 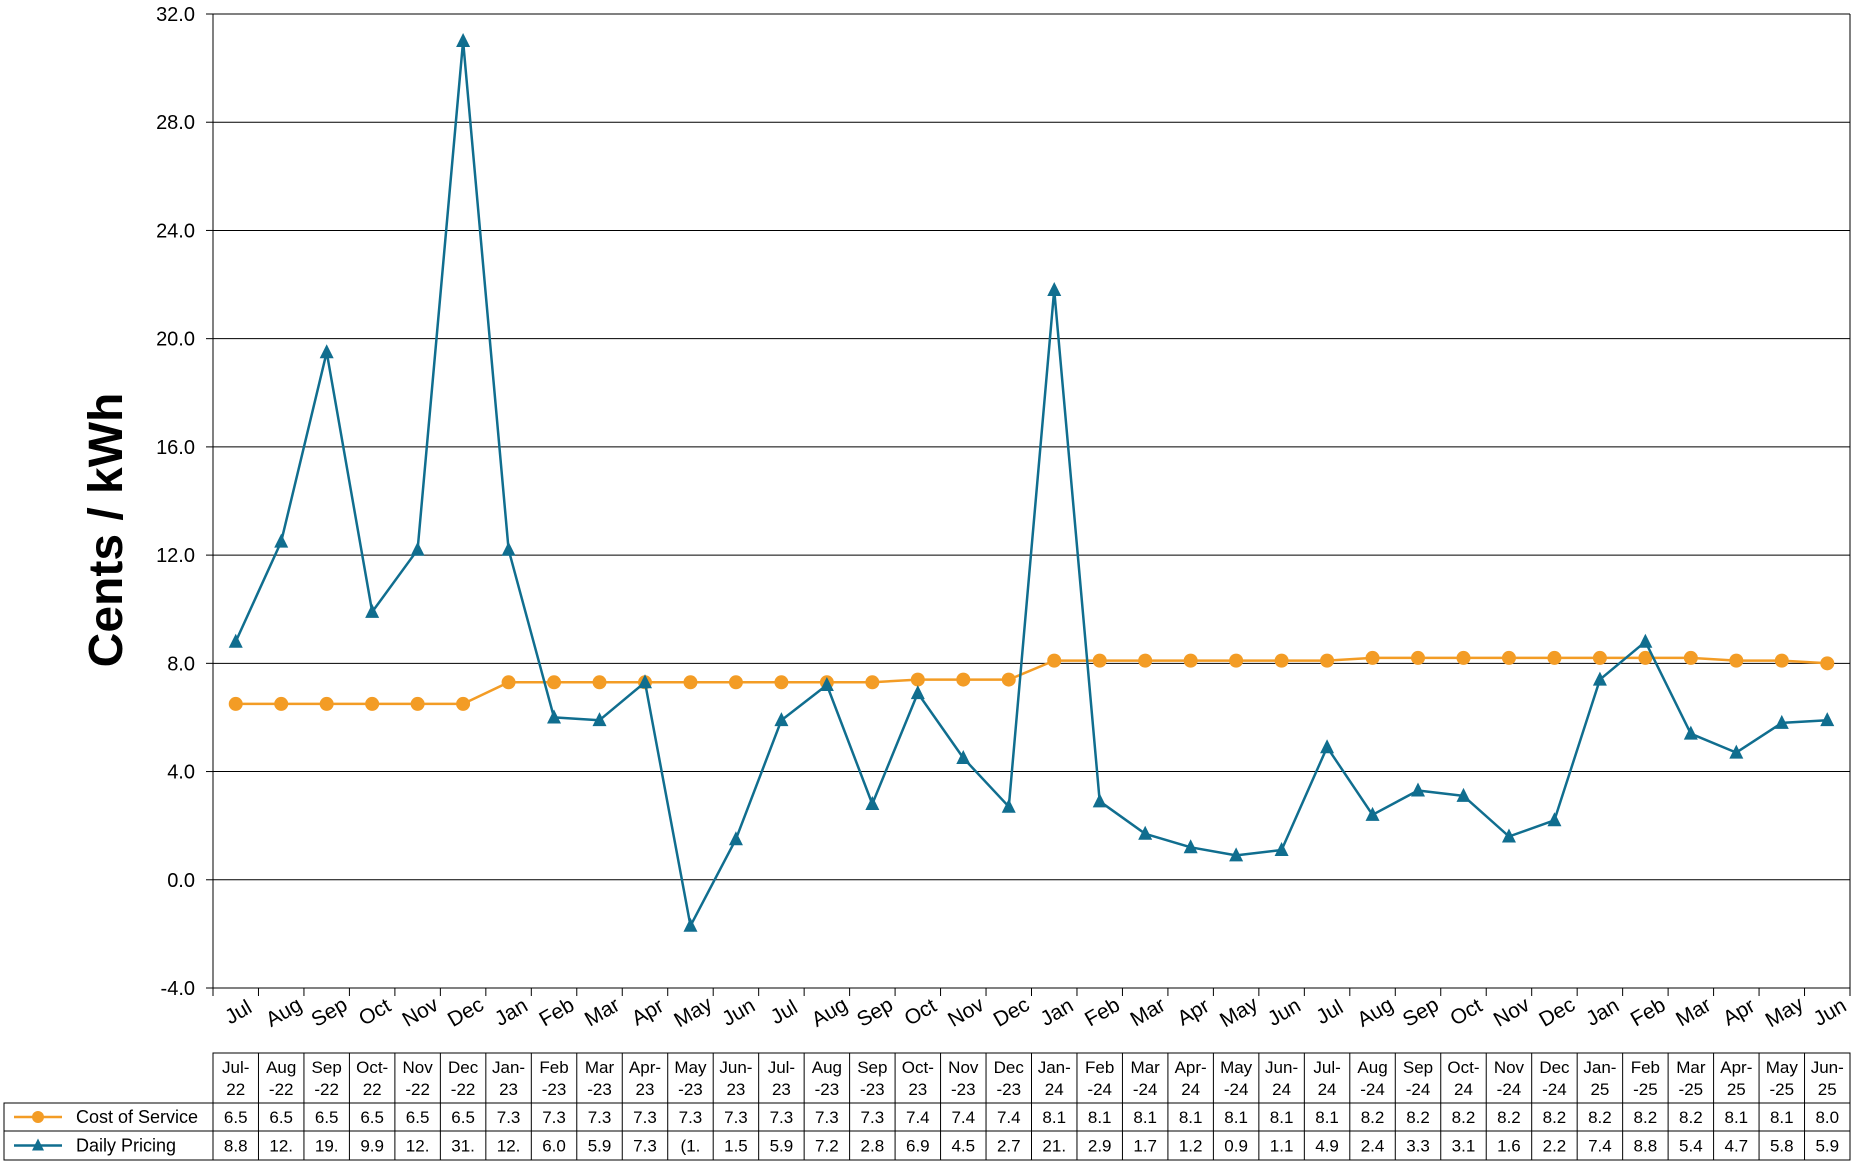 I want to click on y-axis-label: Cents / kWh, so click(x=106, y=530).